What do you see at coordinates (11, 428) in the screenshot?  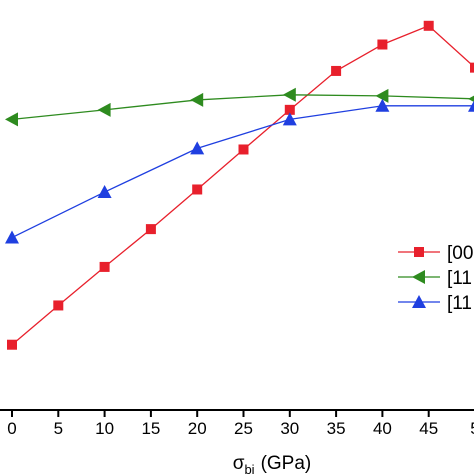 I see `x-tick-label: 0` at bounding box center [11, 428].